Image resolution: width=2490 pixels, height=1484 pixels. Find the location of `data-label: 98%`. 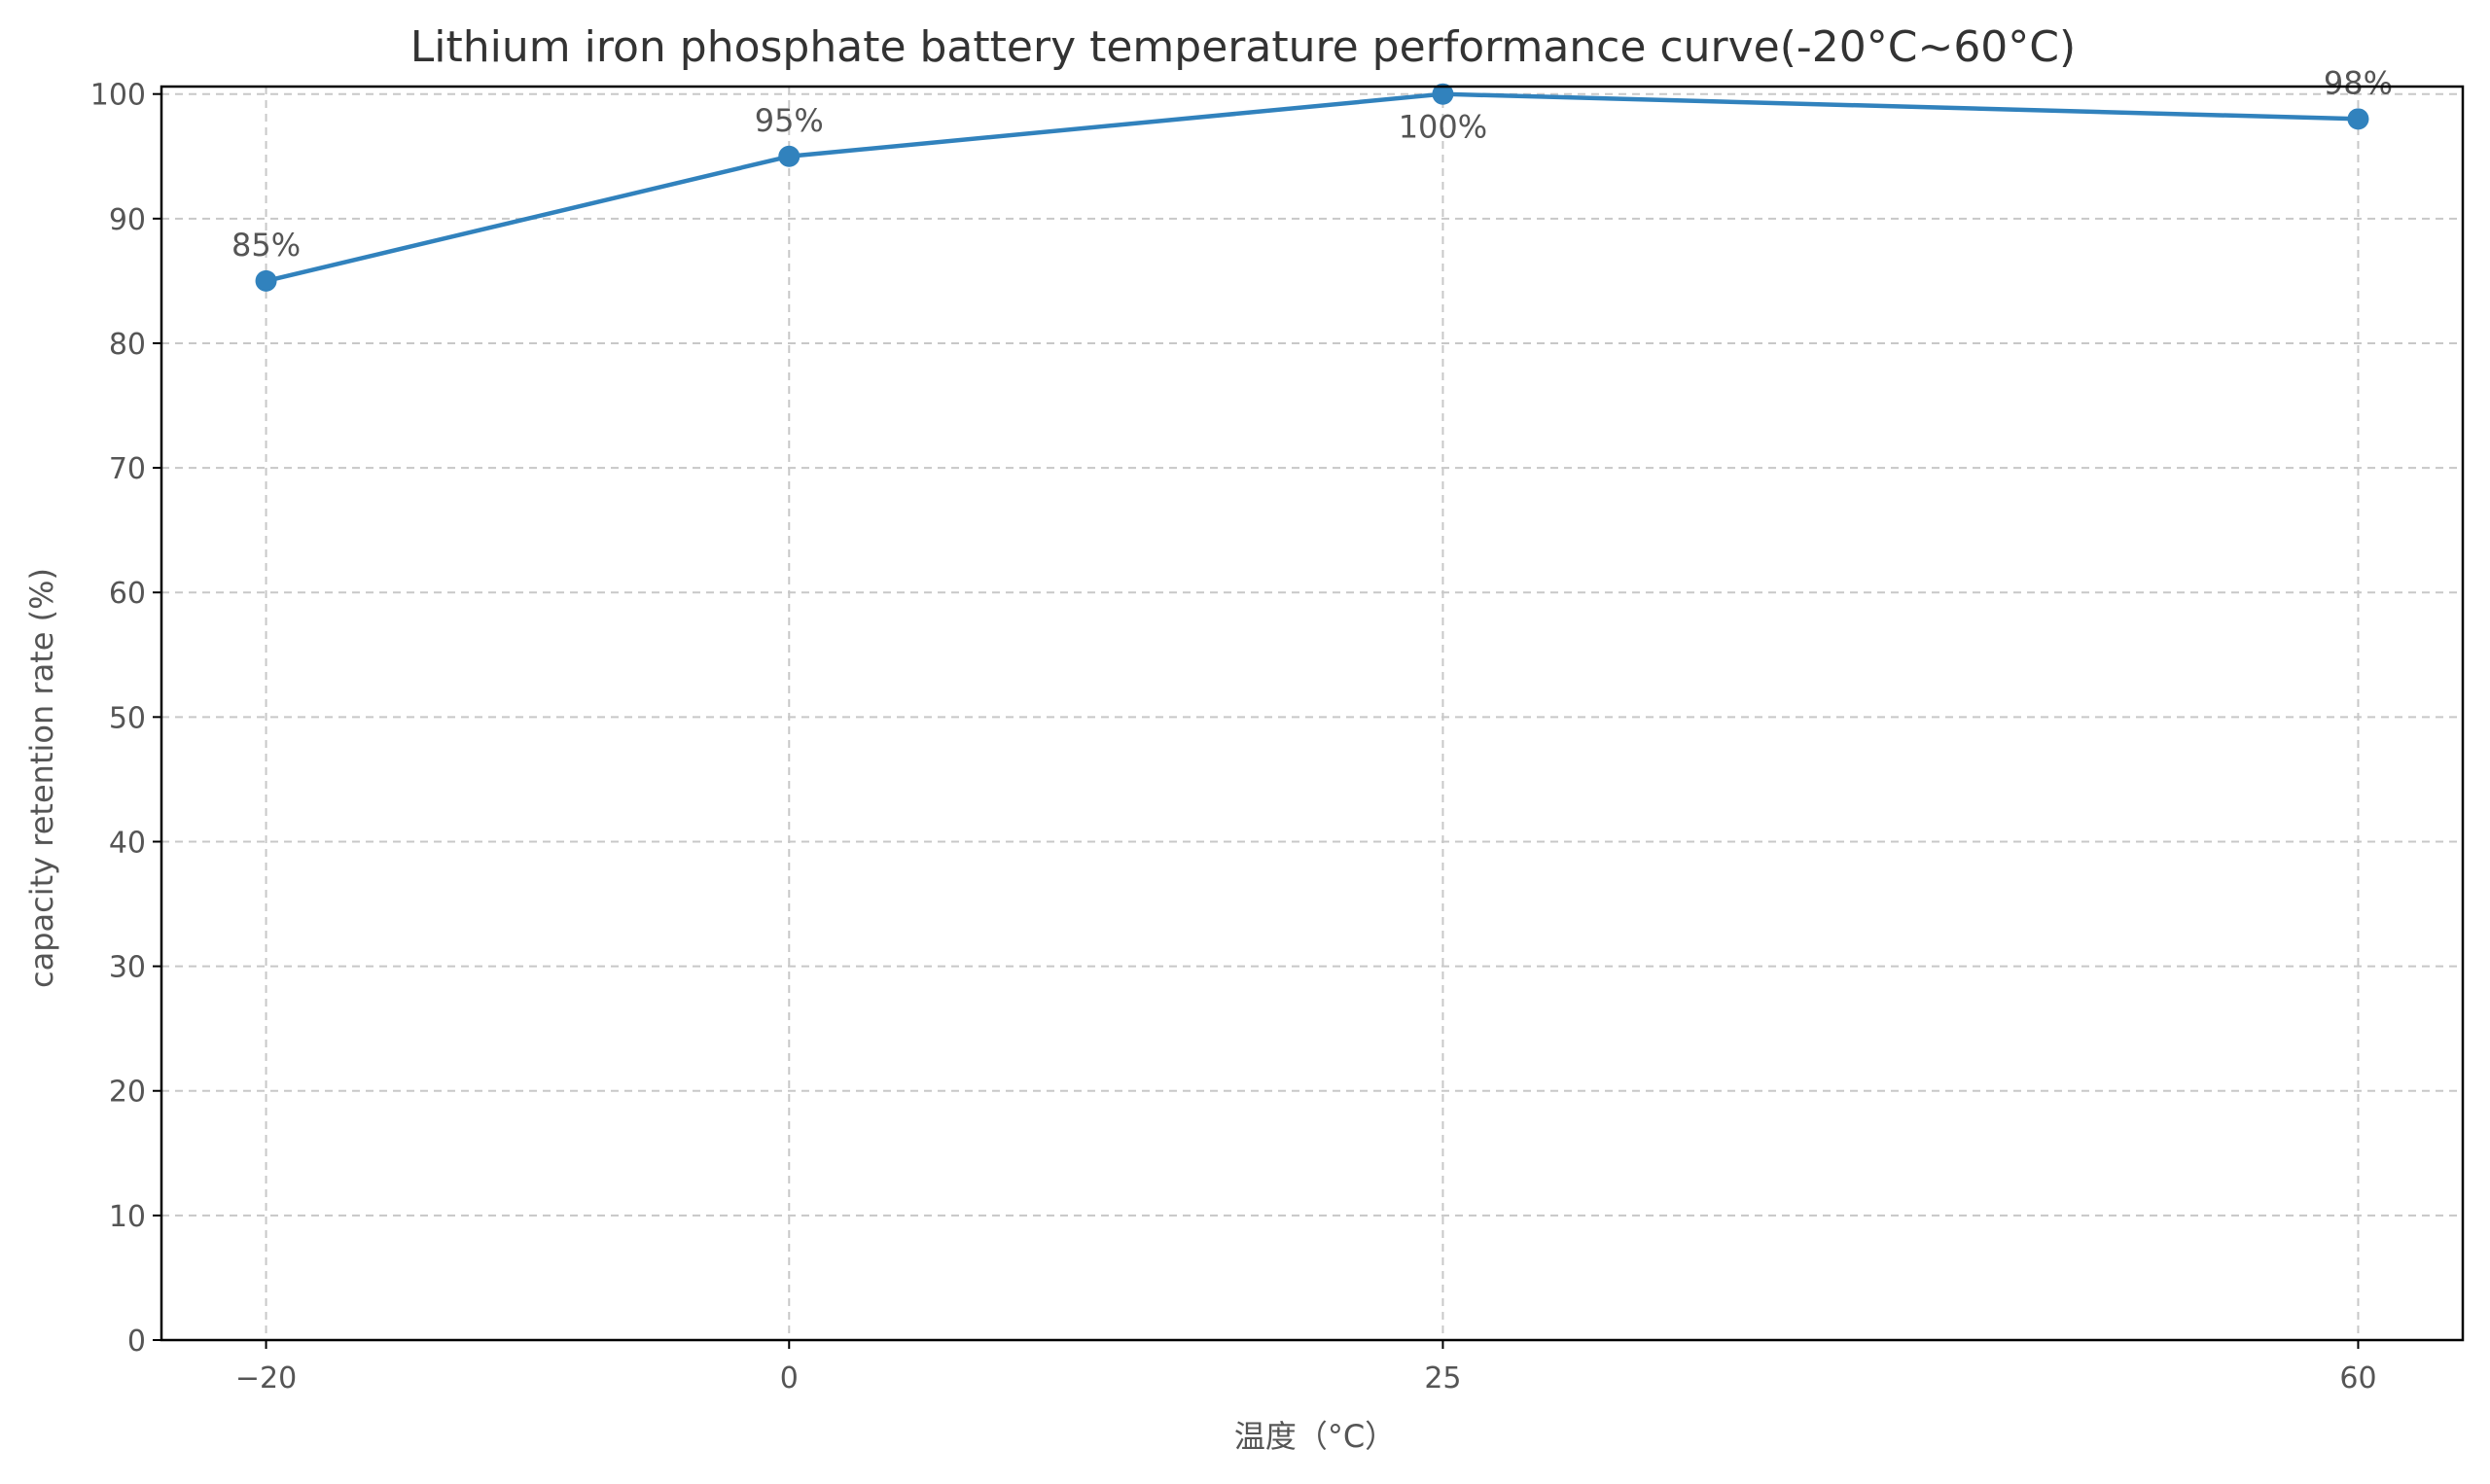

data-label: 98% is located at coordinates (2358, 83).